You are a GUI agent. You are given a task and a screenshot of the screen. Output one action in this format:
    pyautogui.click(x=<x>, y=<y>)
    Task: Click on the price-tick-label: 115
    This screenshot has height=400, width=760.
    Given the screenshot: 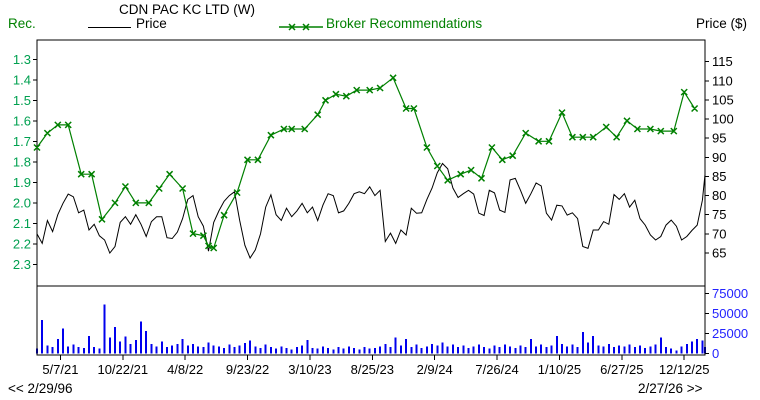 What is the action you would take?
    pyautogui.click(x=722, y=61)
    